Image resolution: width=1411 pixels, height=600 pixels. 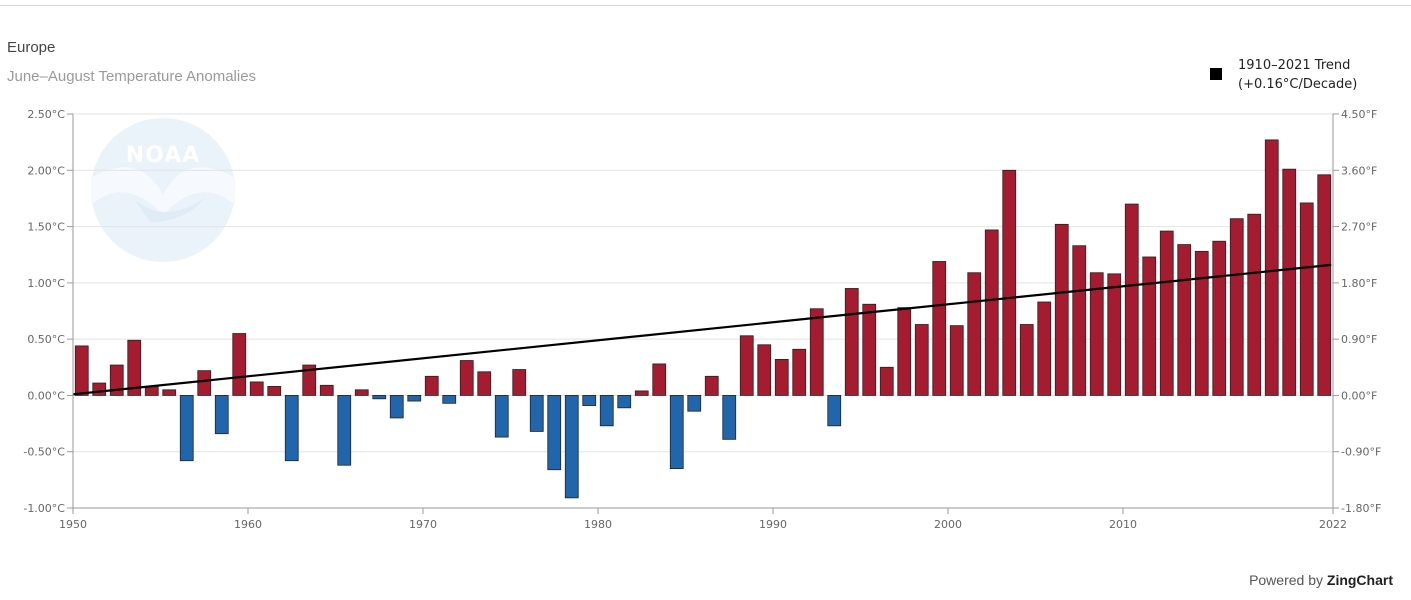 What do you see at coordinates (659, 379) in the screenshot?
I see `bar-1983` at bounding box center [659, 379].